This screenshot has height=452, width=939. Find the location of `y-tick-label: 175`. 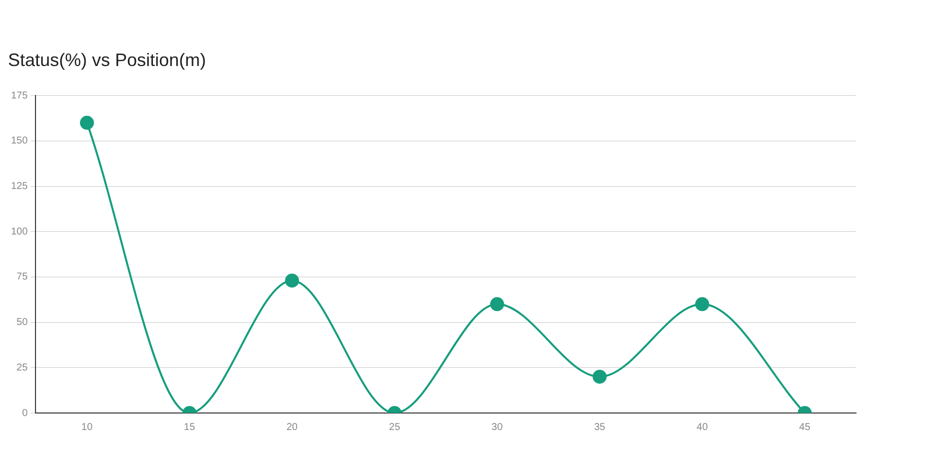

y-tick-label: 175 is located at coordinates (19, 96).